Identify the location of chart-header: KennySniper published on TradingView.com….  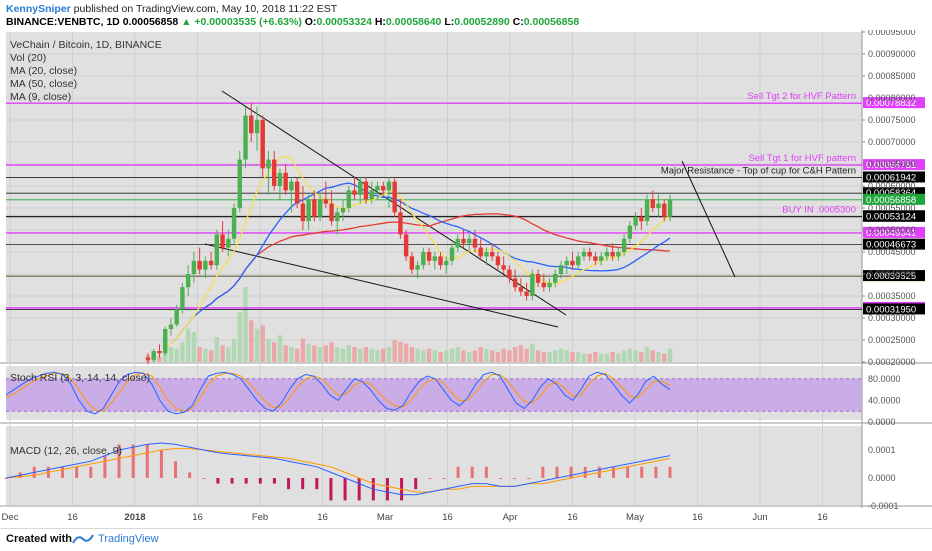
(466, 15).